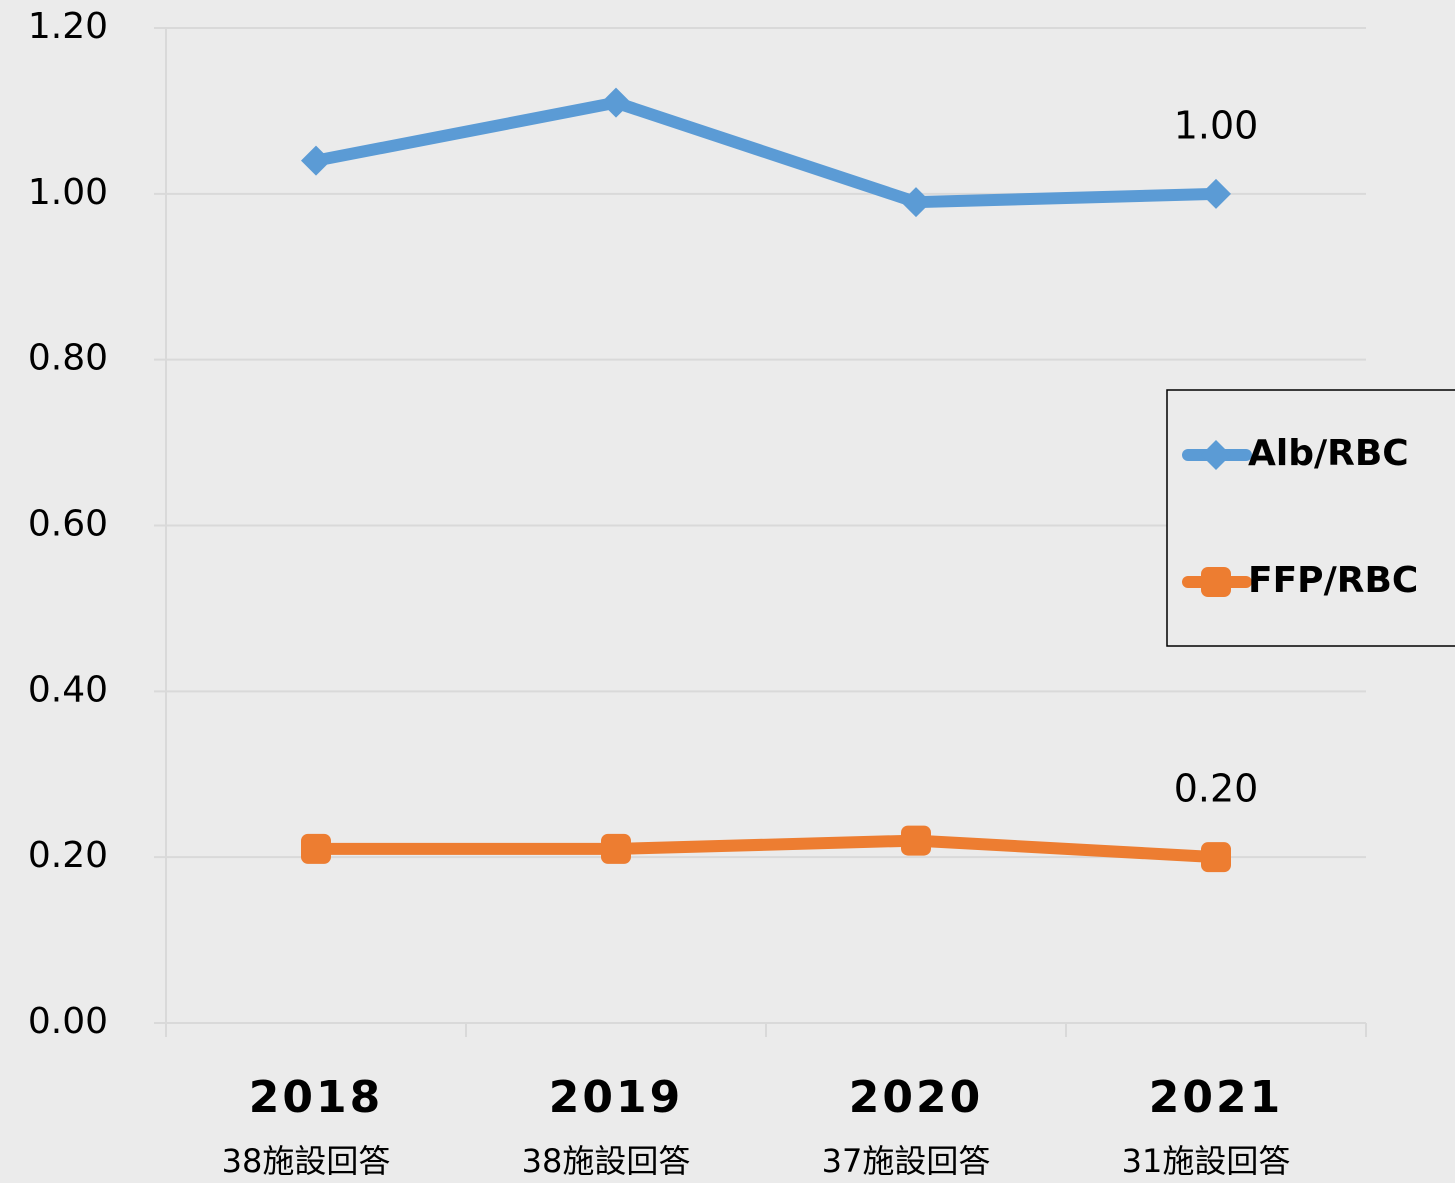  What do you see at coordinates (68, 689) in the screenshot?
I see `y-tick-label: 0.40` at bounding box center [68, 689].